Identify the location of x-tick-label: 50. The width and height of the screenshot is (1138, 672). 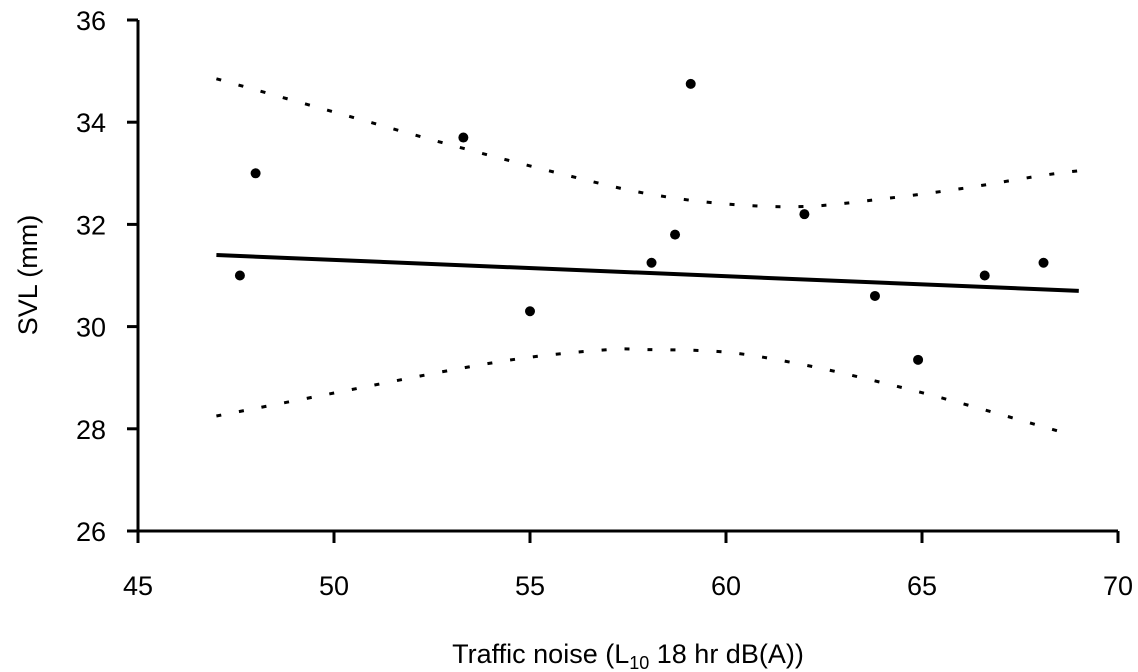
(334, 586).